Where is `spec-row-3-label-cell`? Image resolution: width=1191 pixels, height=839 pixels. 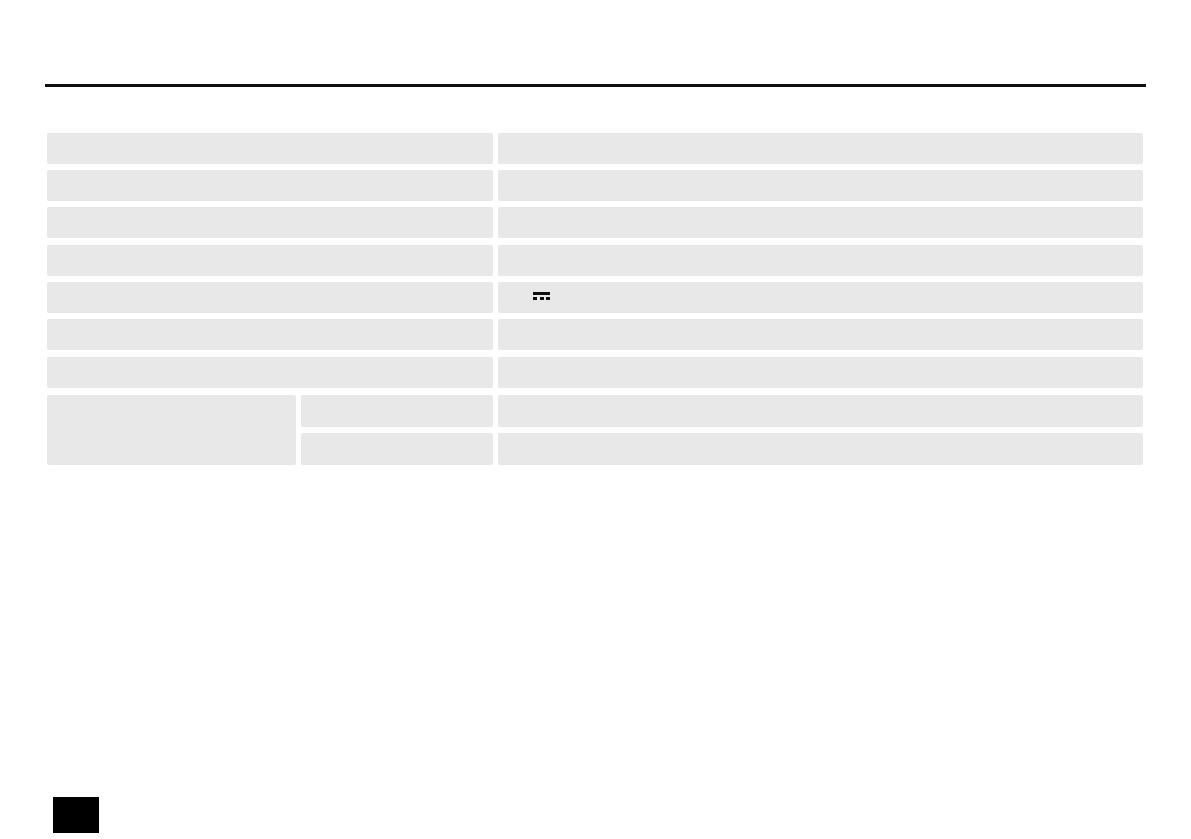 spec-row-3-label-cell is located at coordinates (270, 222).